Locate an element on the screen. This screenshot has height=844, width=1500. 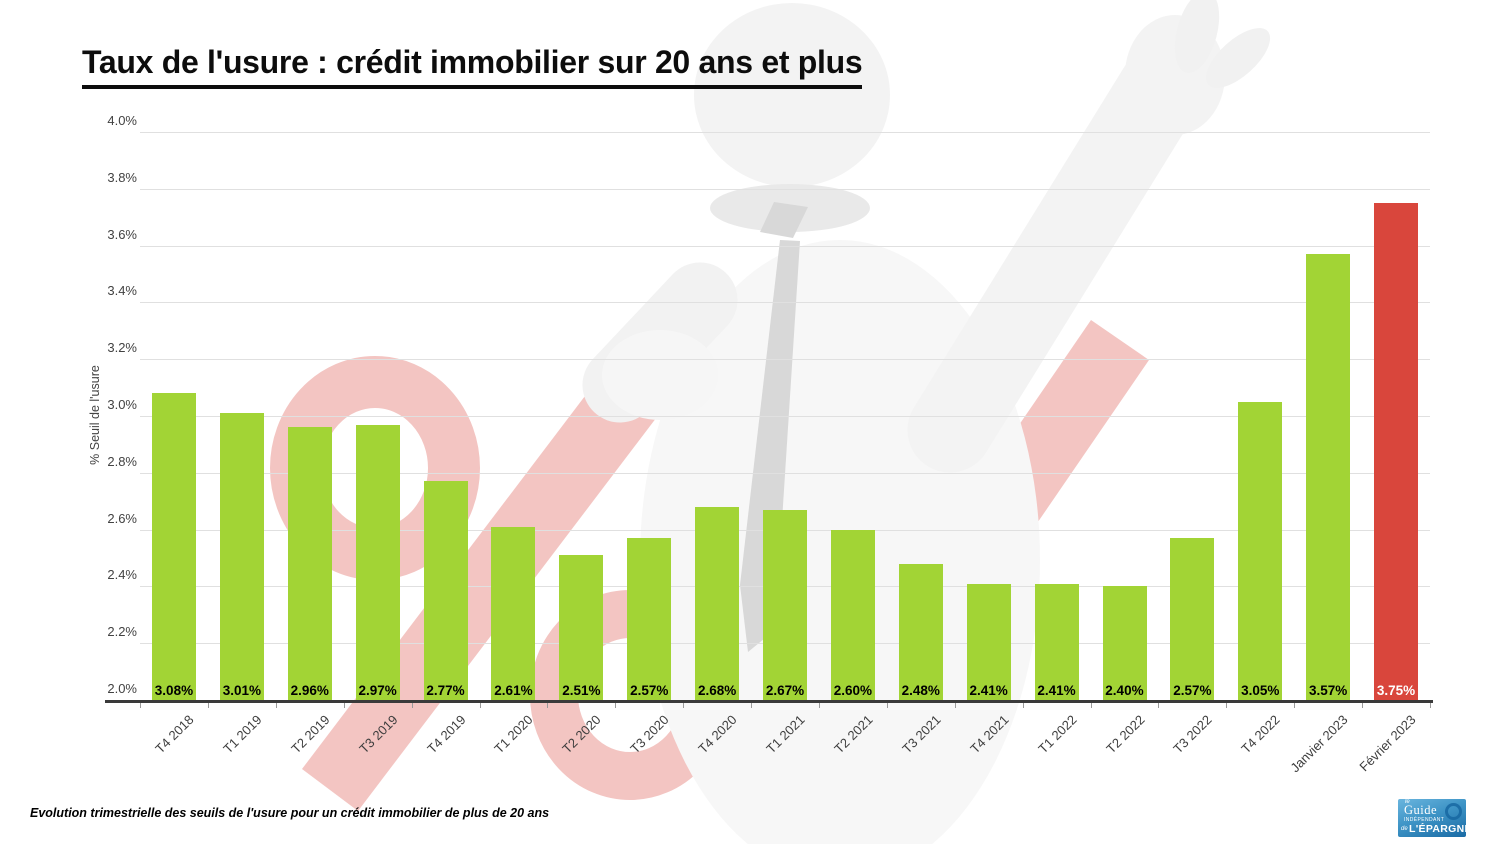
bar-t2-2022 is located at coordinates (1124, 643).